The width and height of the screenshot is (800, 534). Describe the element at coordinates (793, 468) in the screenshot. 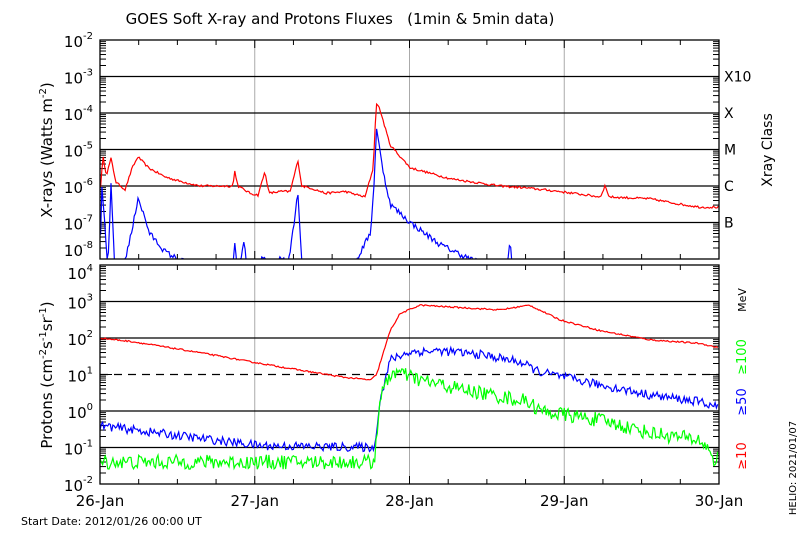

I see `helio-credit: HELIO: 2021/01/07` at that location.